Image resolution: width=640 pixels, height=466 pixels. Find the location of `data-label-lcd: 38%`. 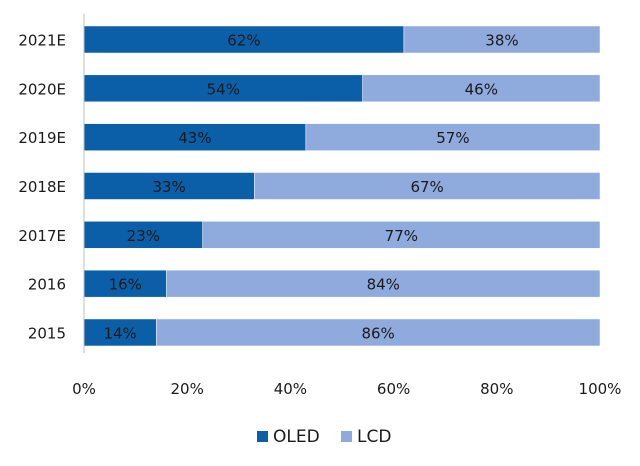

data-label-lcd: 38% is located at coordinates (501, 41).